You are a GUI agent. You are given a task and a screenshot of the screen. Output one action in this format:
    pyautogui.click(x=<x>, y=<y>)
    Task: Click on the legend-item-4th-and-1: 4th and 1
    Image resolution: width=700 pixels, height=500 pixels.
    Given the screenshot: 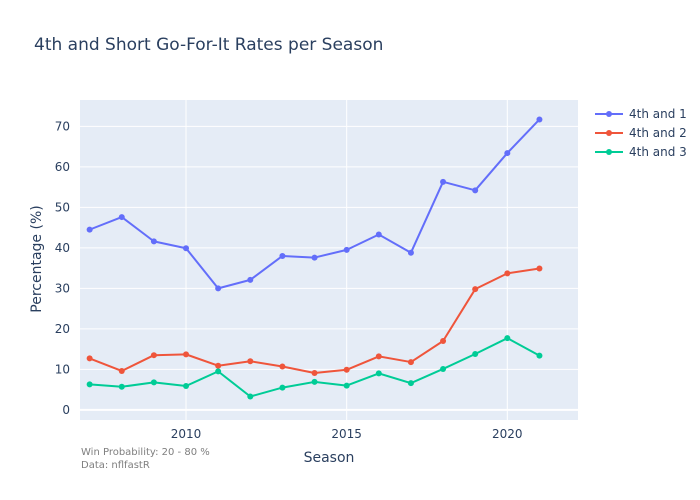 What is the action you would take?
    pyautogui.click(x=641, y=114)
    